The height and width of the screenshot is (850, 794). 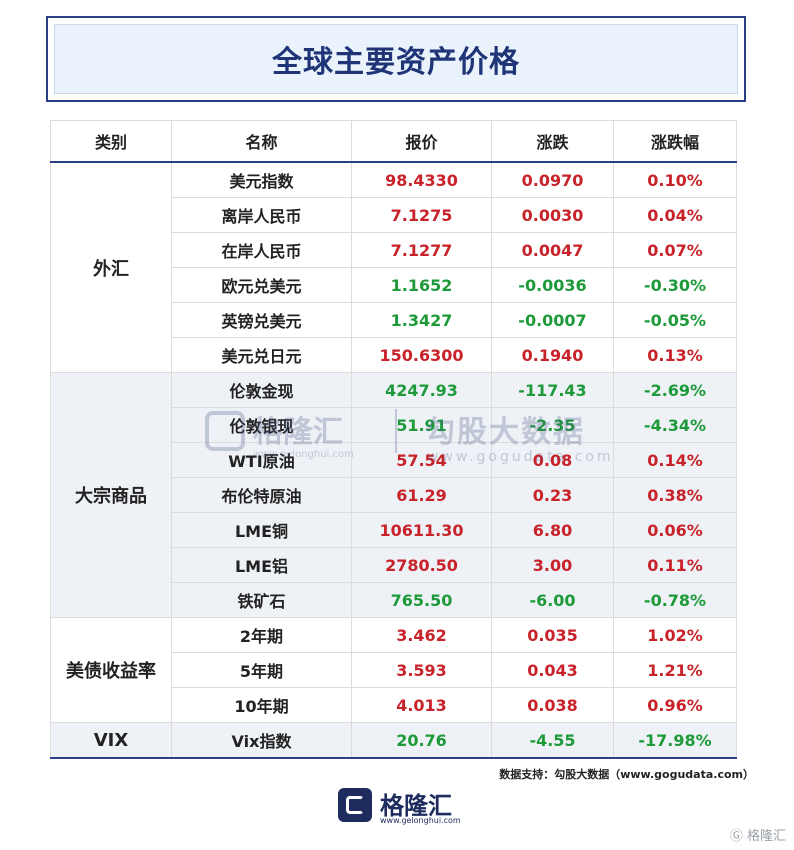 I want to click on price-cell: 150.6300, so click(x=421, y=355).